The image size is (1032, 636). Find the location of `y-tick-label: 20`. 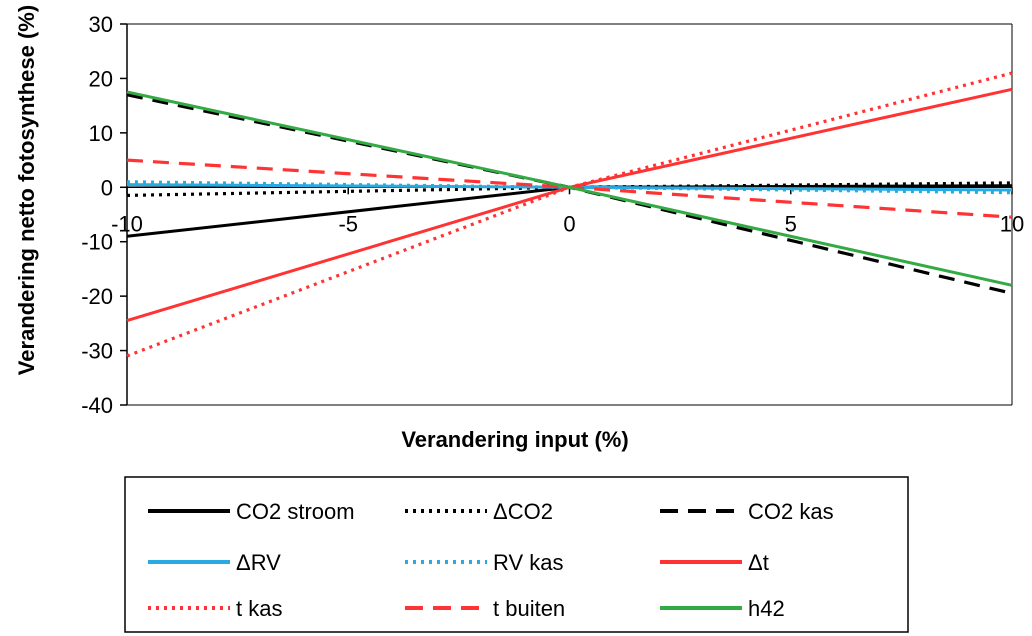

y-tick-label: 20 is located at coordinates (101, 78).